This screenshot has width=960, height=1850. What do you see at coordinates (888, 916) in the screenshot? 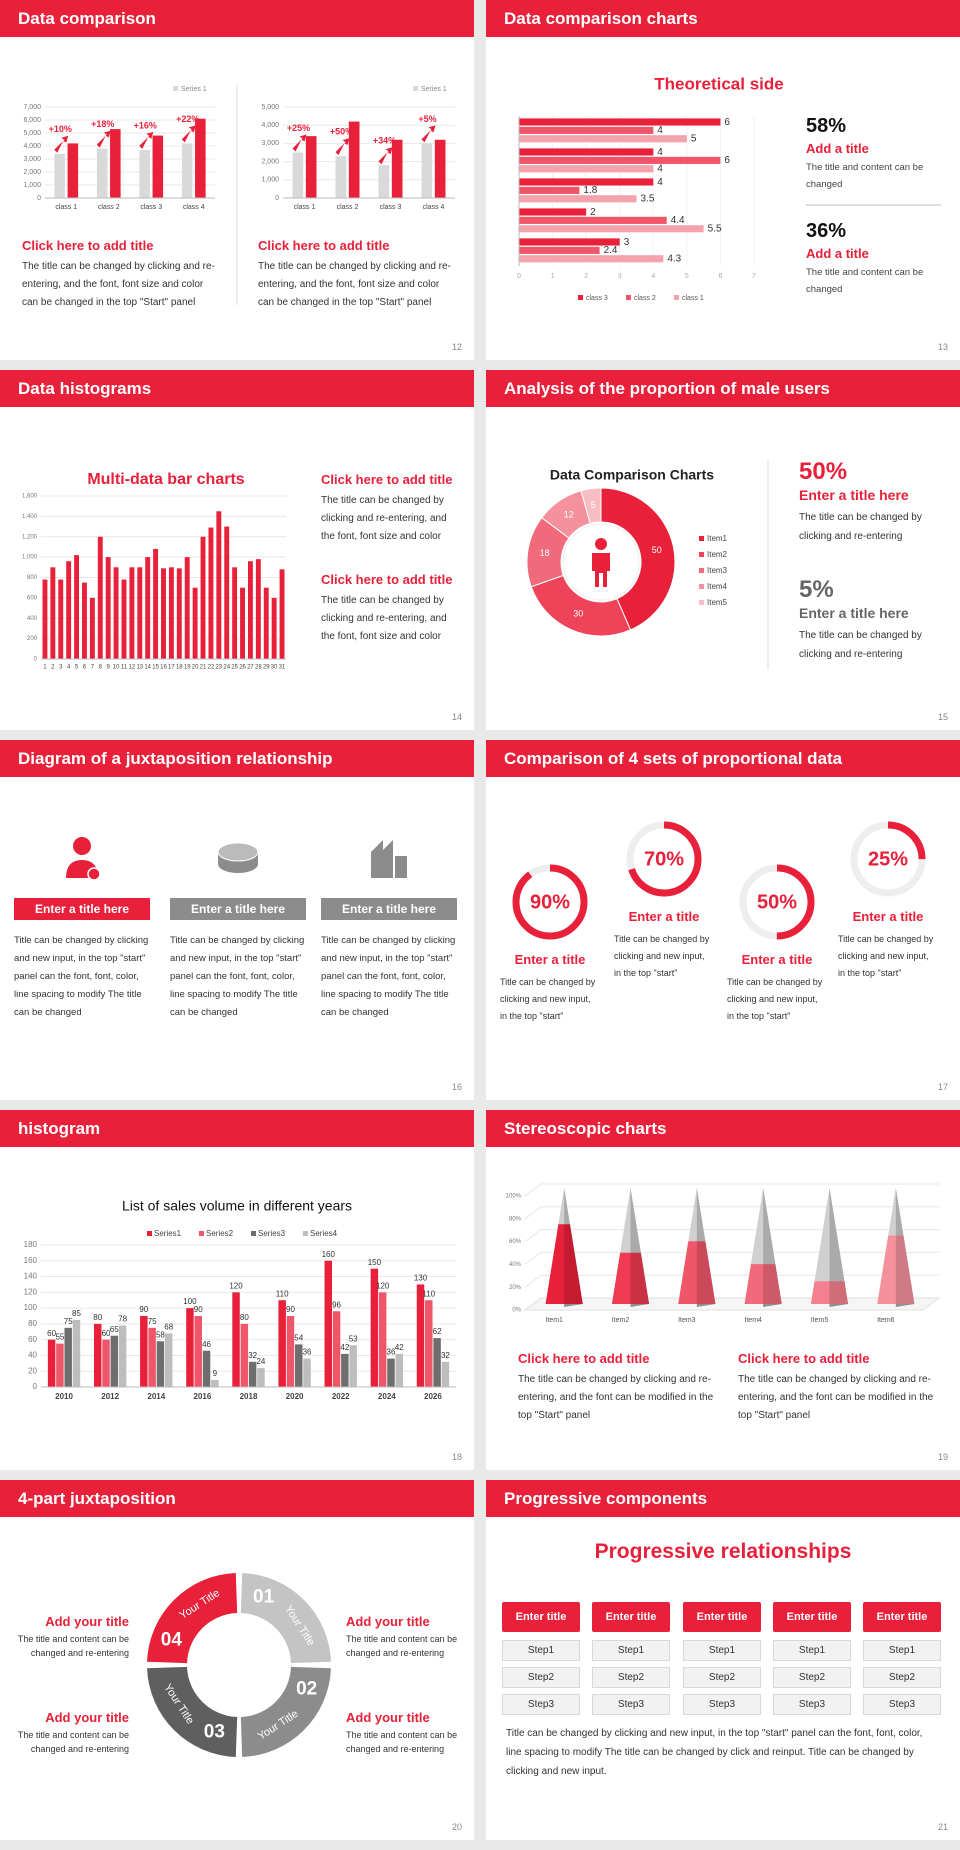
I see `item-heading: Enter a title` at bounding box center [888, 916].